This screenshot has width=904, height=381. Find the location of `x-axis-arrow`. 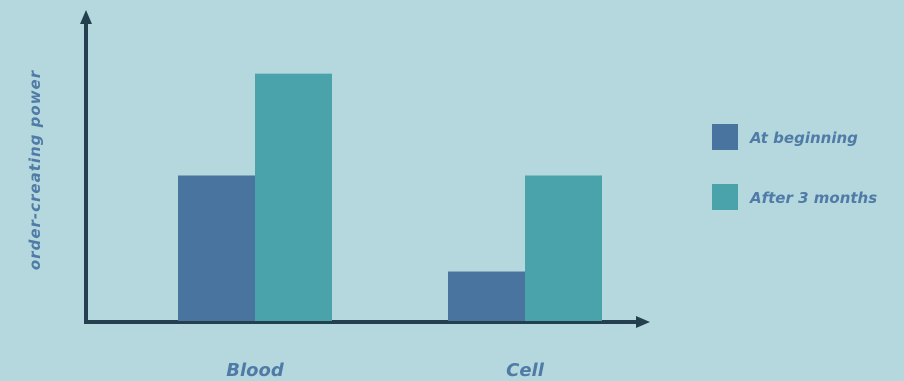

x-axis-arrow is located at coordinates (643, 322).